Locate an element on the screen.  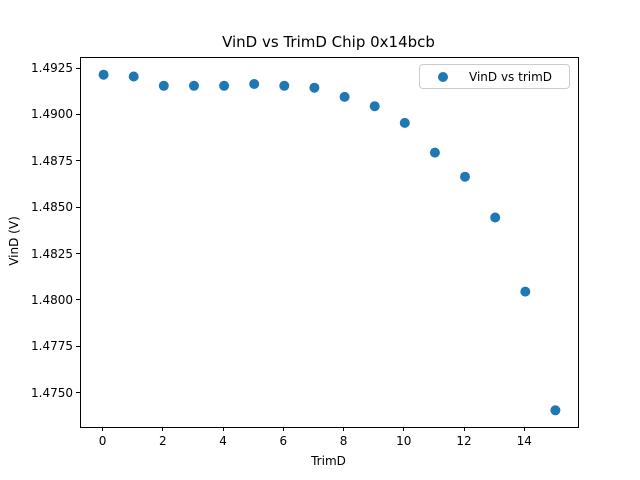
y-tick-label: 1.4925 is located at coordinates (52, 68).